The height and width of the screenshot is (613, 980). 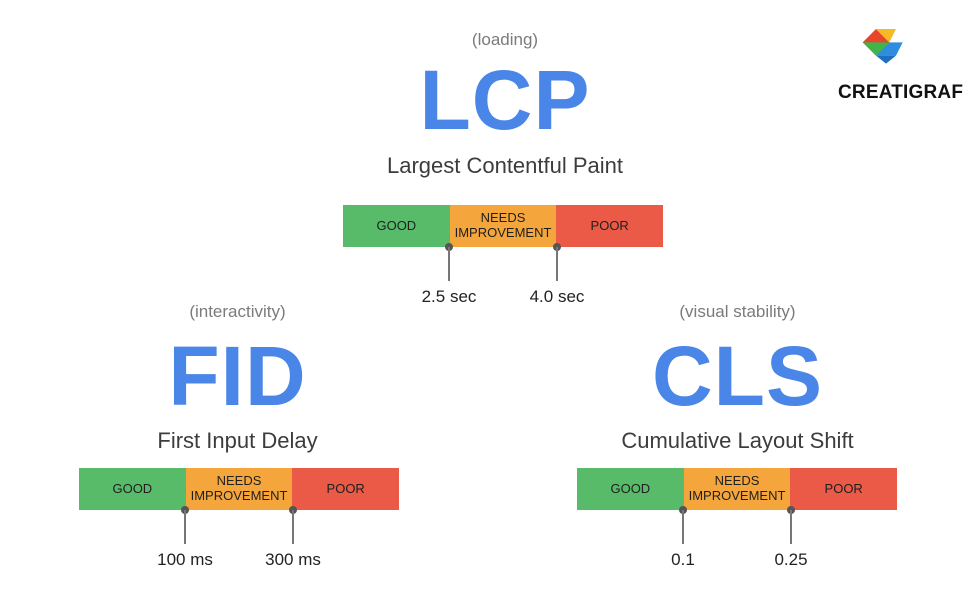 I want to click on cls-threshold-2: 0.25, so click(x=791, y=559).